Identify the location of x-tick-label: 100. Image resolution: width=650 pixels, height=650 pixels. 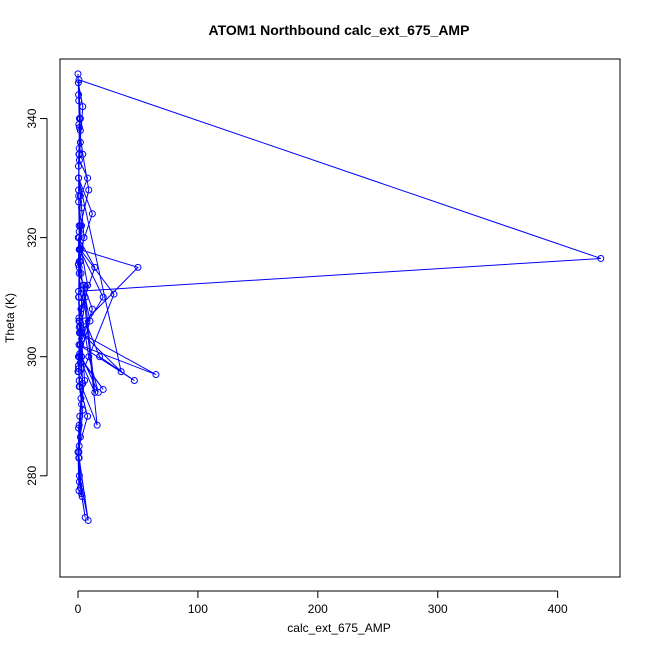
(198, 609).